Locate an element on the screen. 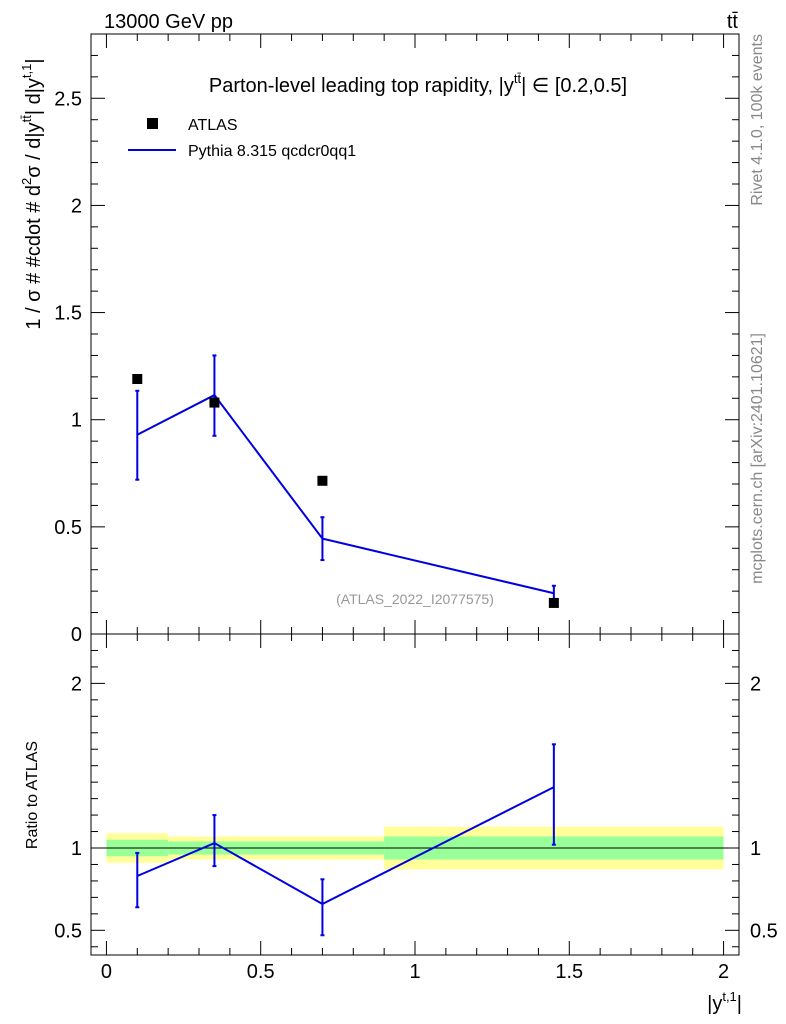 Image resolution: width=786 pixels, height=1024 pixels. main-ytick-label: 2 is located at coordinates (76, 206).